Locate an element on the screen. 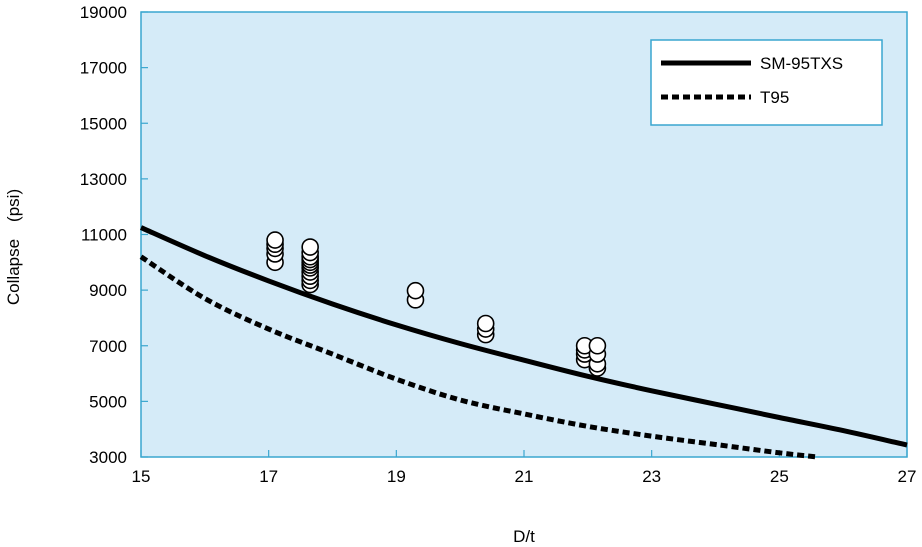 The width and height of the screenshot is (922, 547). data-points is located at coordinates (436, 304).